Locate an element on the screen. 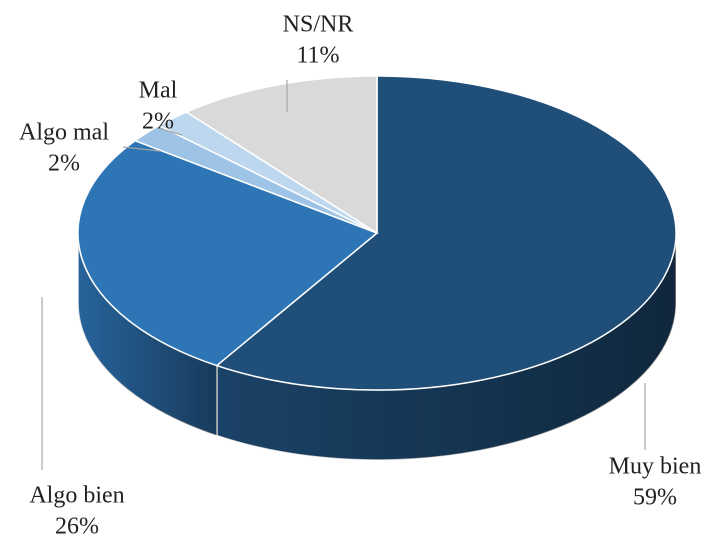 The height and width of the screenshot is (537, 717). data-label-value: 59% is located at coordinates (655, 498).